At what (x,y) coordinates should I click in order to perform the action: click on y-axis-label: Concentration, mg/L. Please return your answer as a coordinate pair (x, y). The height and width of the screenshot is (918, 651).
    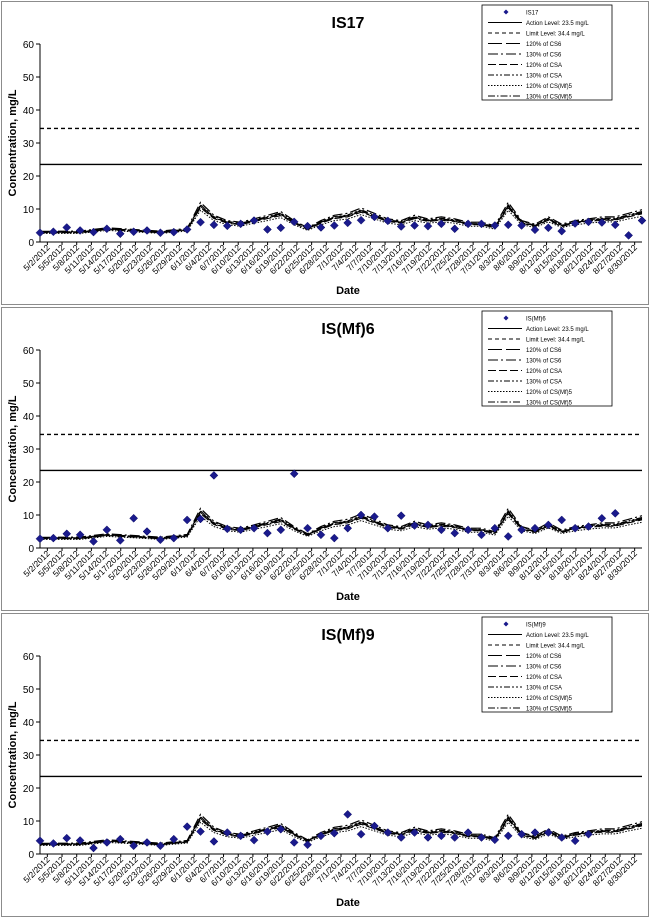
    Looking at the image, I should click on (13, 754).